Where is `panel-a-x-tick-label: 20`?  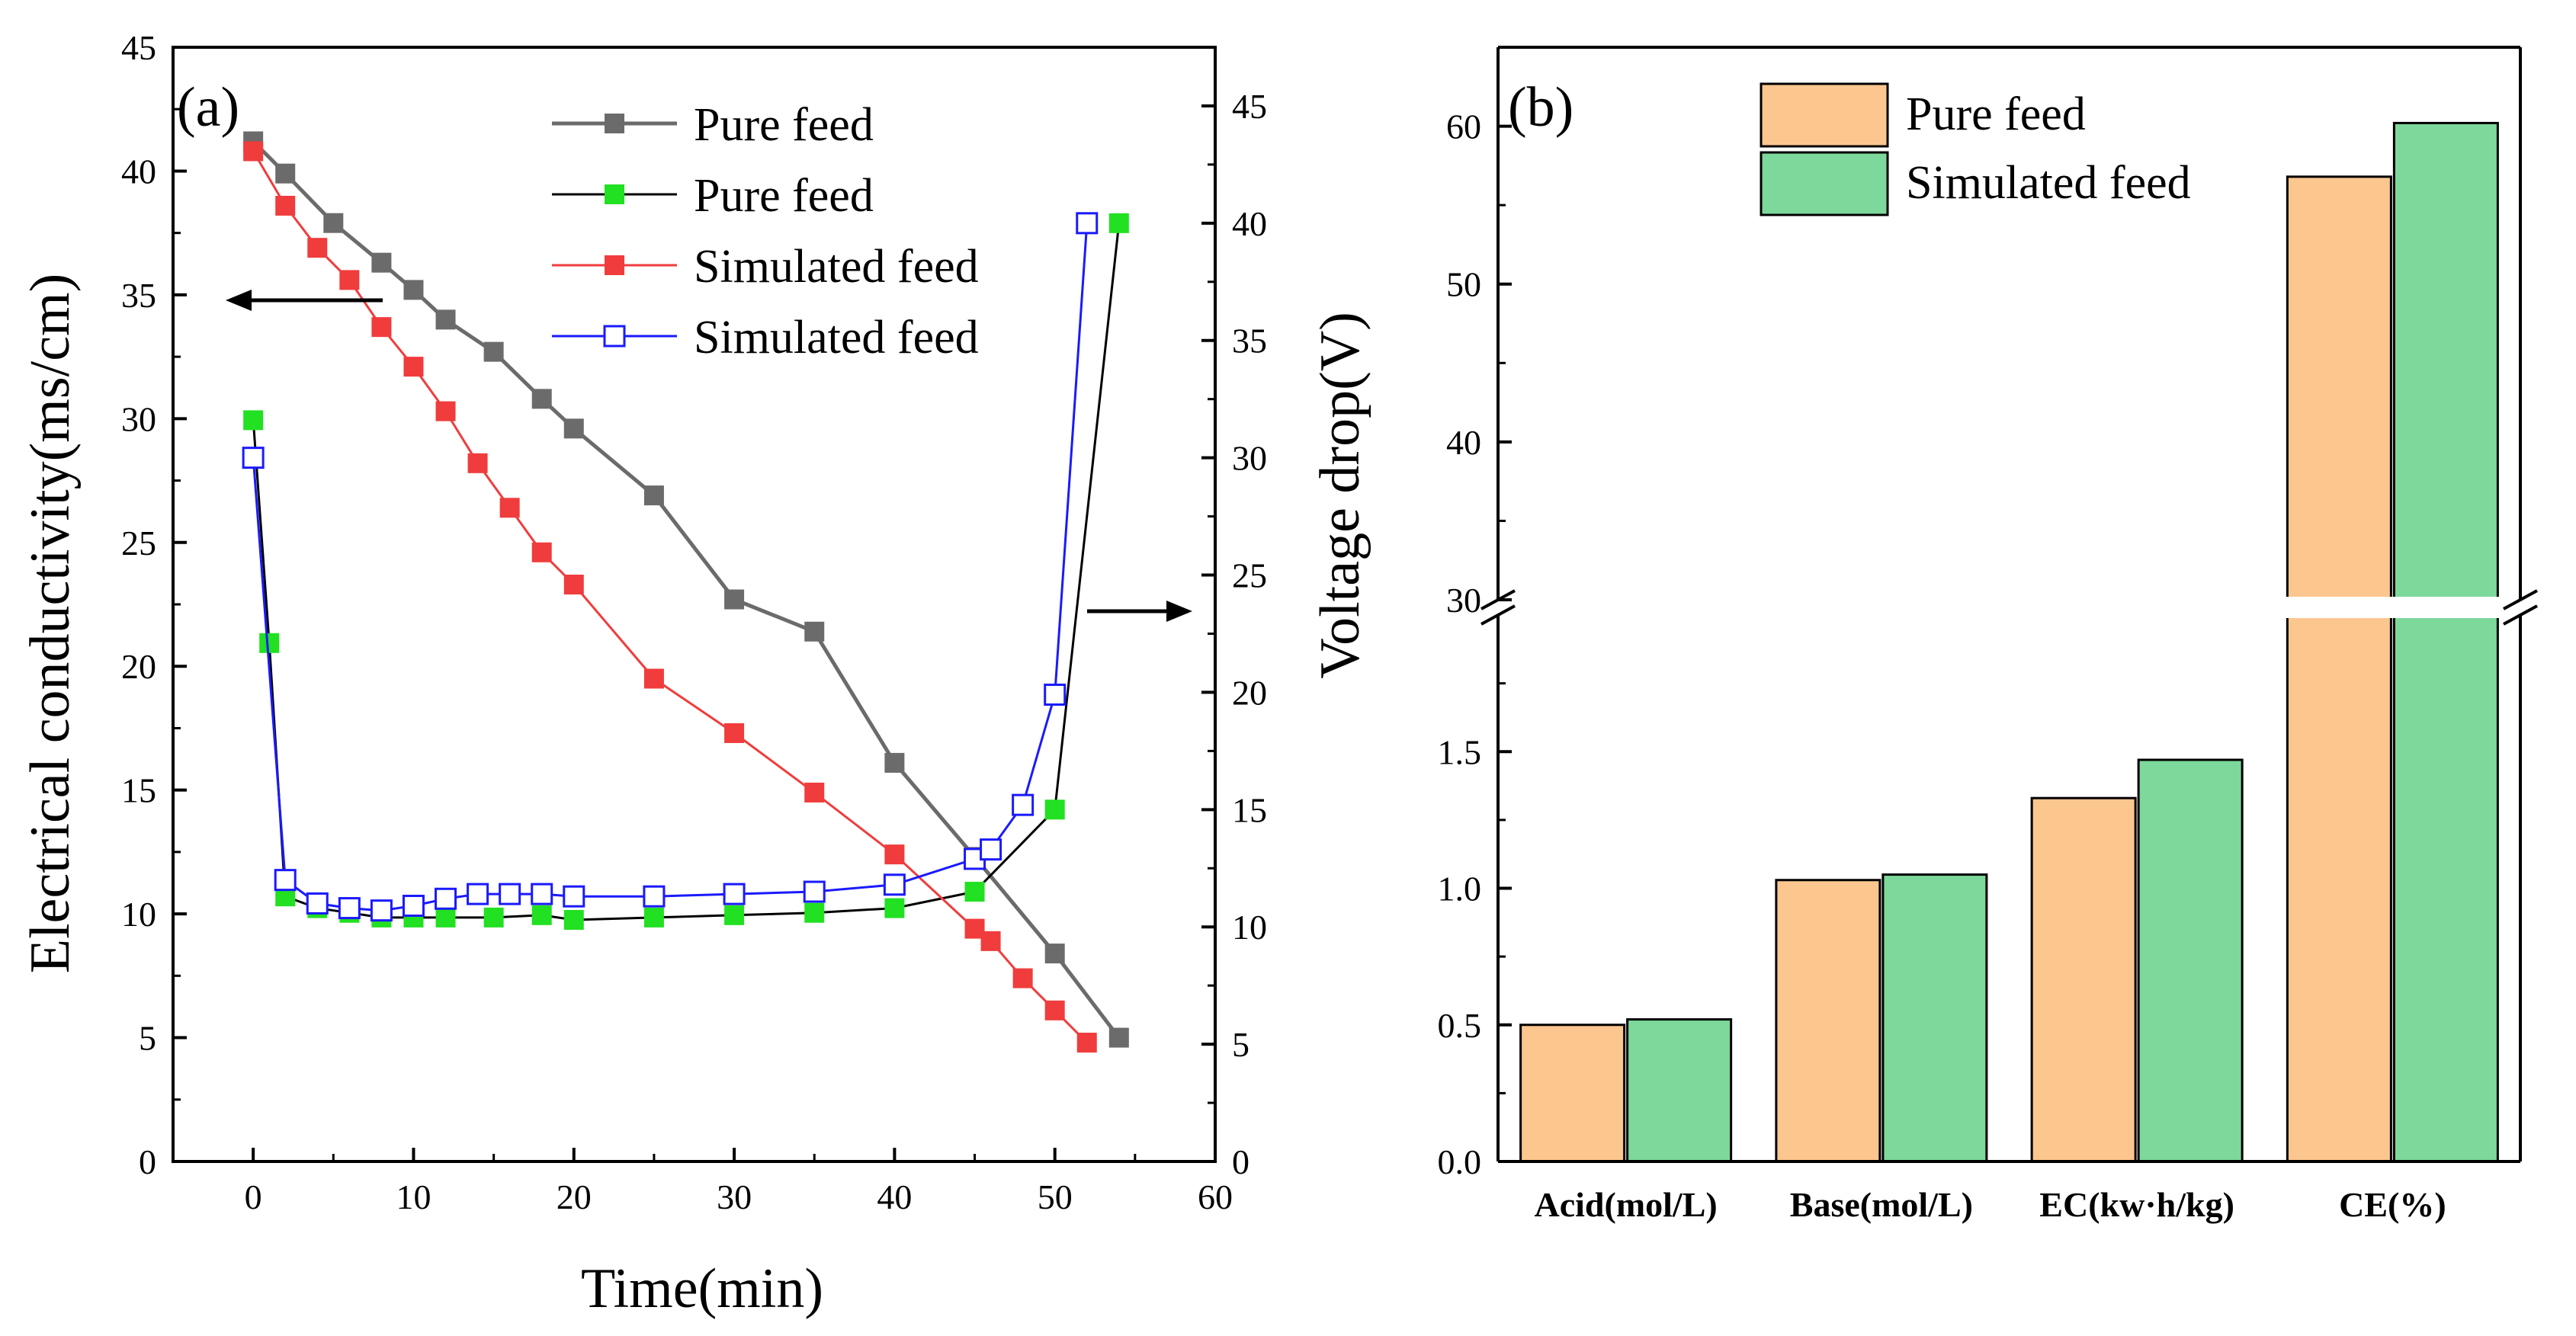 panel-a-x-tick-label: 20 is located at coordinates (574, 1196).